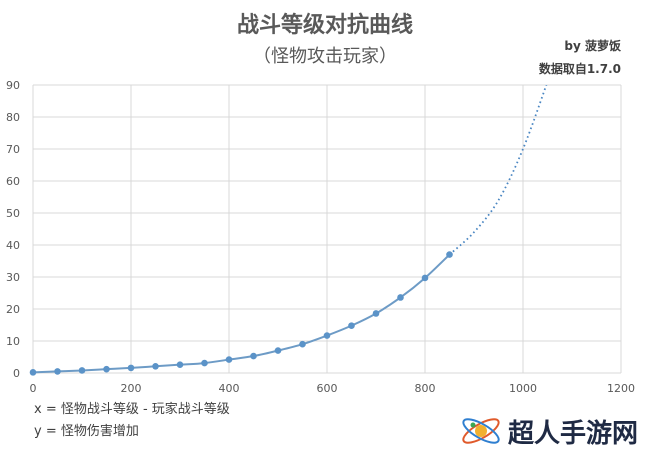  I want to click on y-tick-label: 90, so click(13, 85).